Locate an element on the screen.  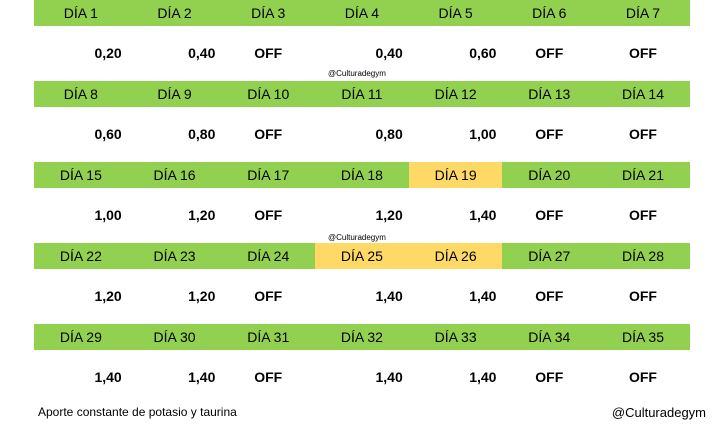
dose-value-row: 0,20 0,40 OFF 0,40 0,60 OFF OFF is located at coordinates (362, 53).